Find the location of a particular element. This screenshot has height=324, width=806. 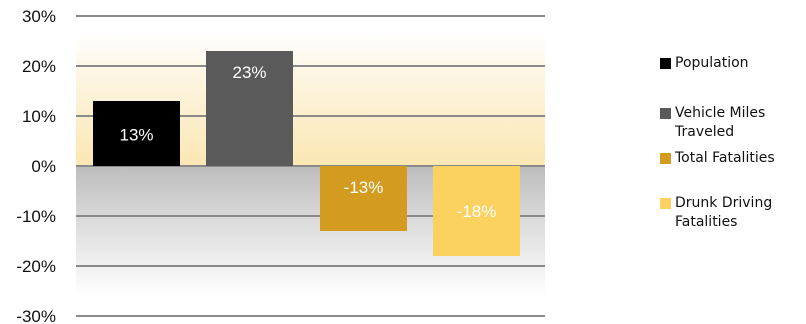

legend-label-total-fatalities: Total Fatalities is located at coordinates (725, 158).